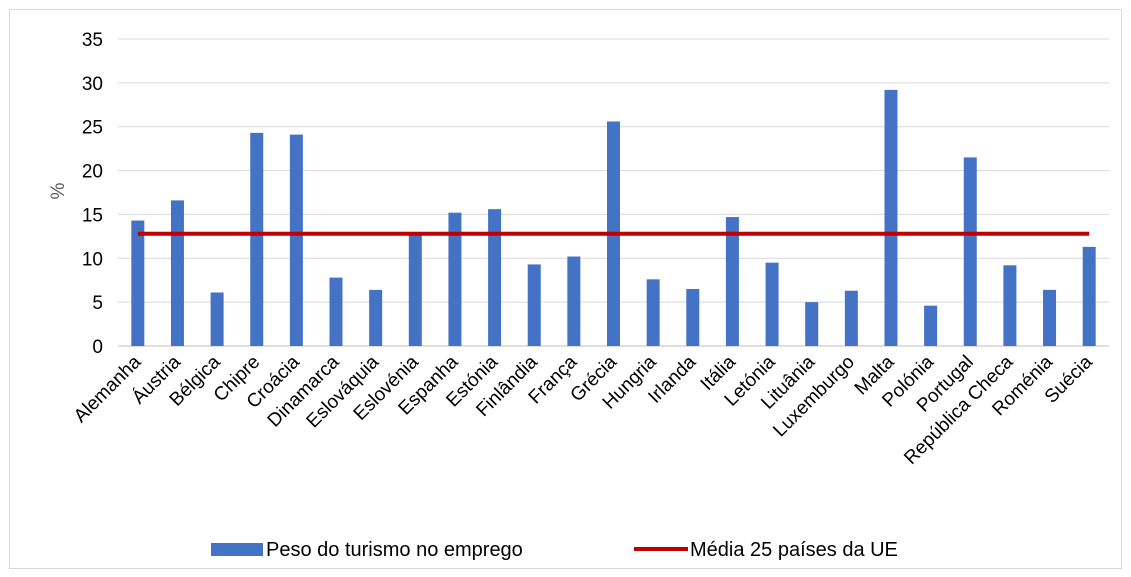 Image resolution: width=1131 pixels, height=577 pixels. What do you see at coordinates (92, 194) in the screenshot?
I see `y-axis-ticks: 0 5 10 15 20 25 30 35` at bounding box center [92, 194].